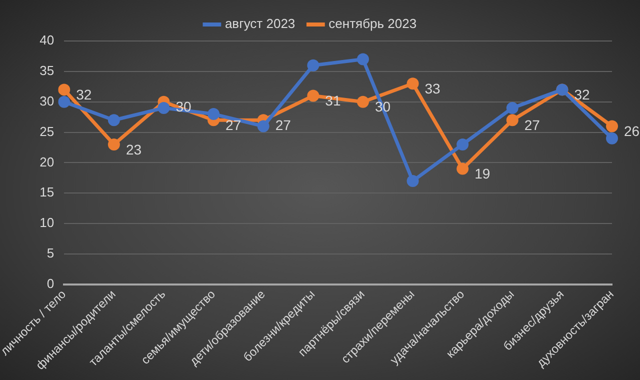 This screenshot has height=380, width=640. Describe the element at coordinates (482, 174) in the screenshot. I see `data-label: 19` at that location.